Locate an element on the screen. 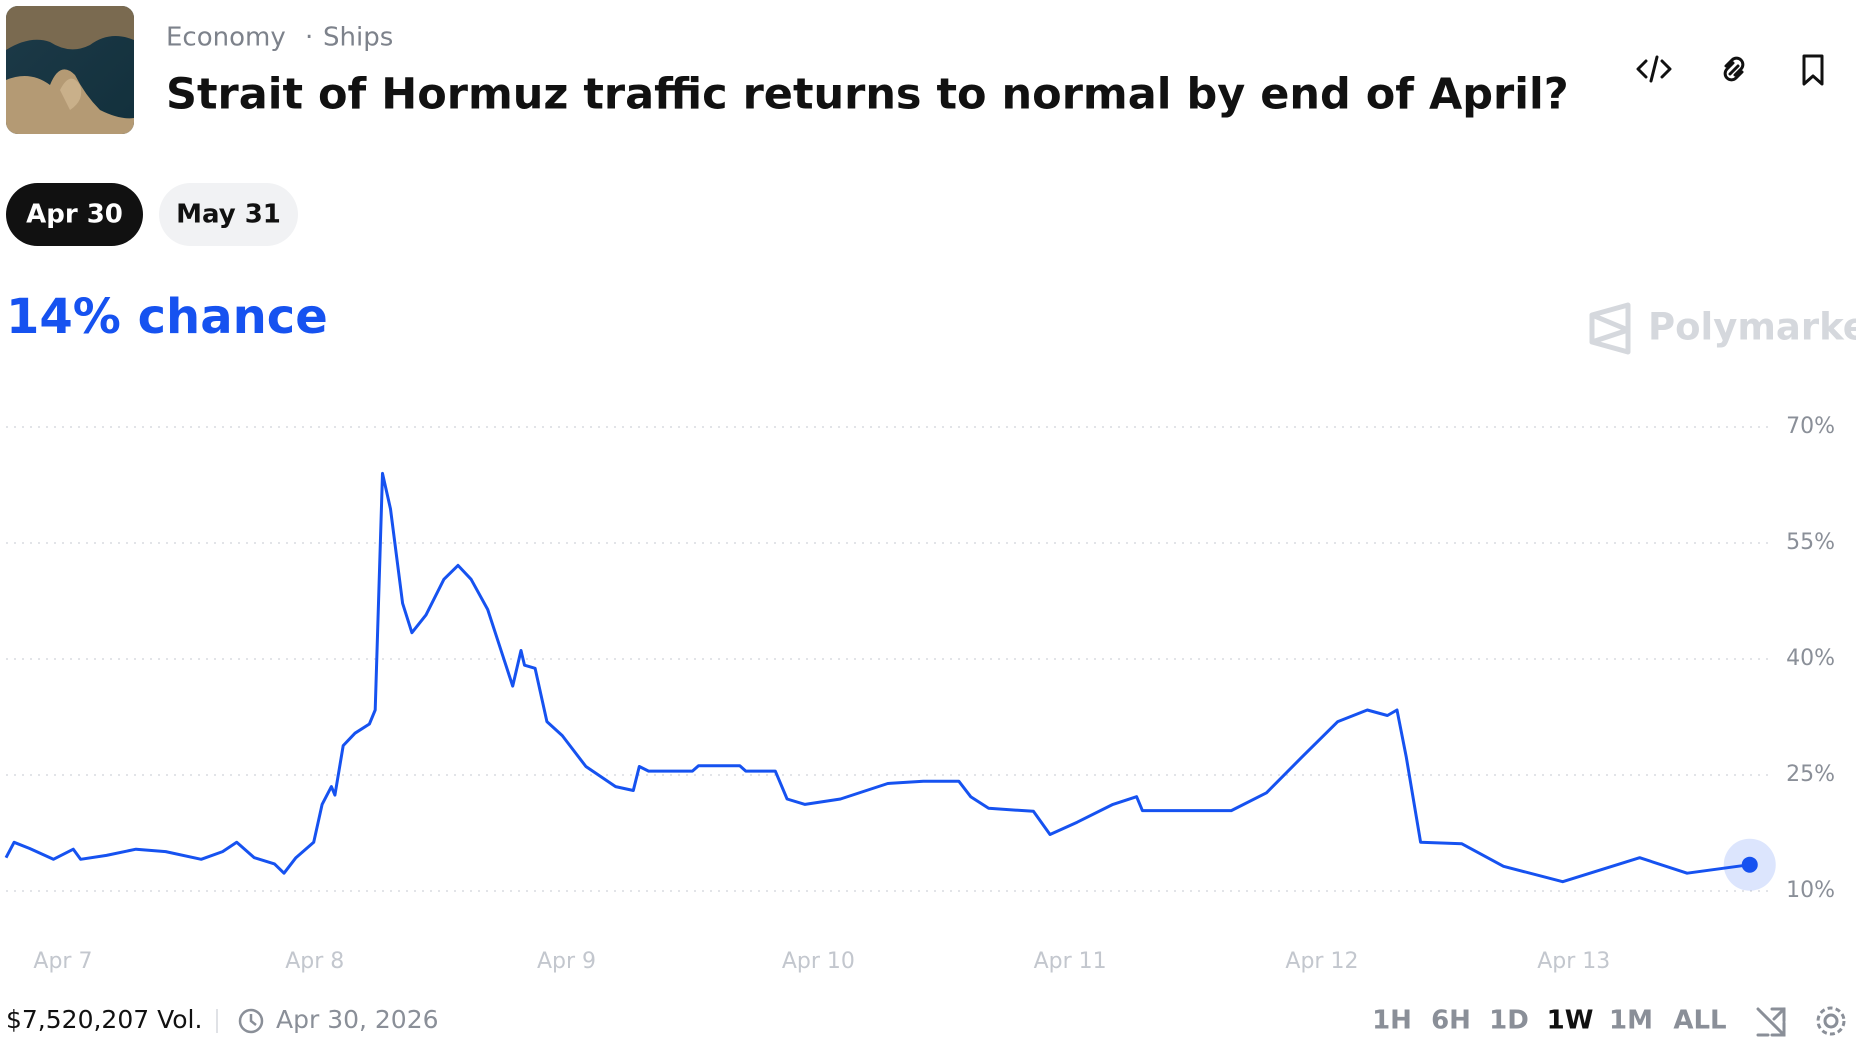  tab is located at coordinates (228, 214).